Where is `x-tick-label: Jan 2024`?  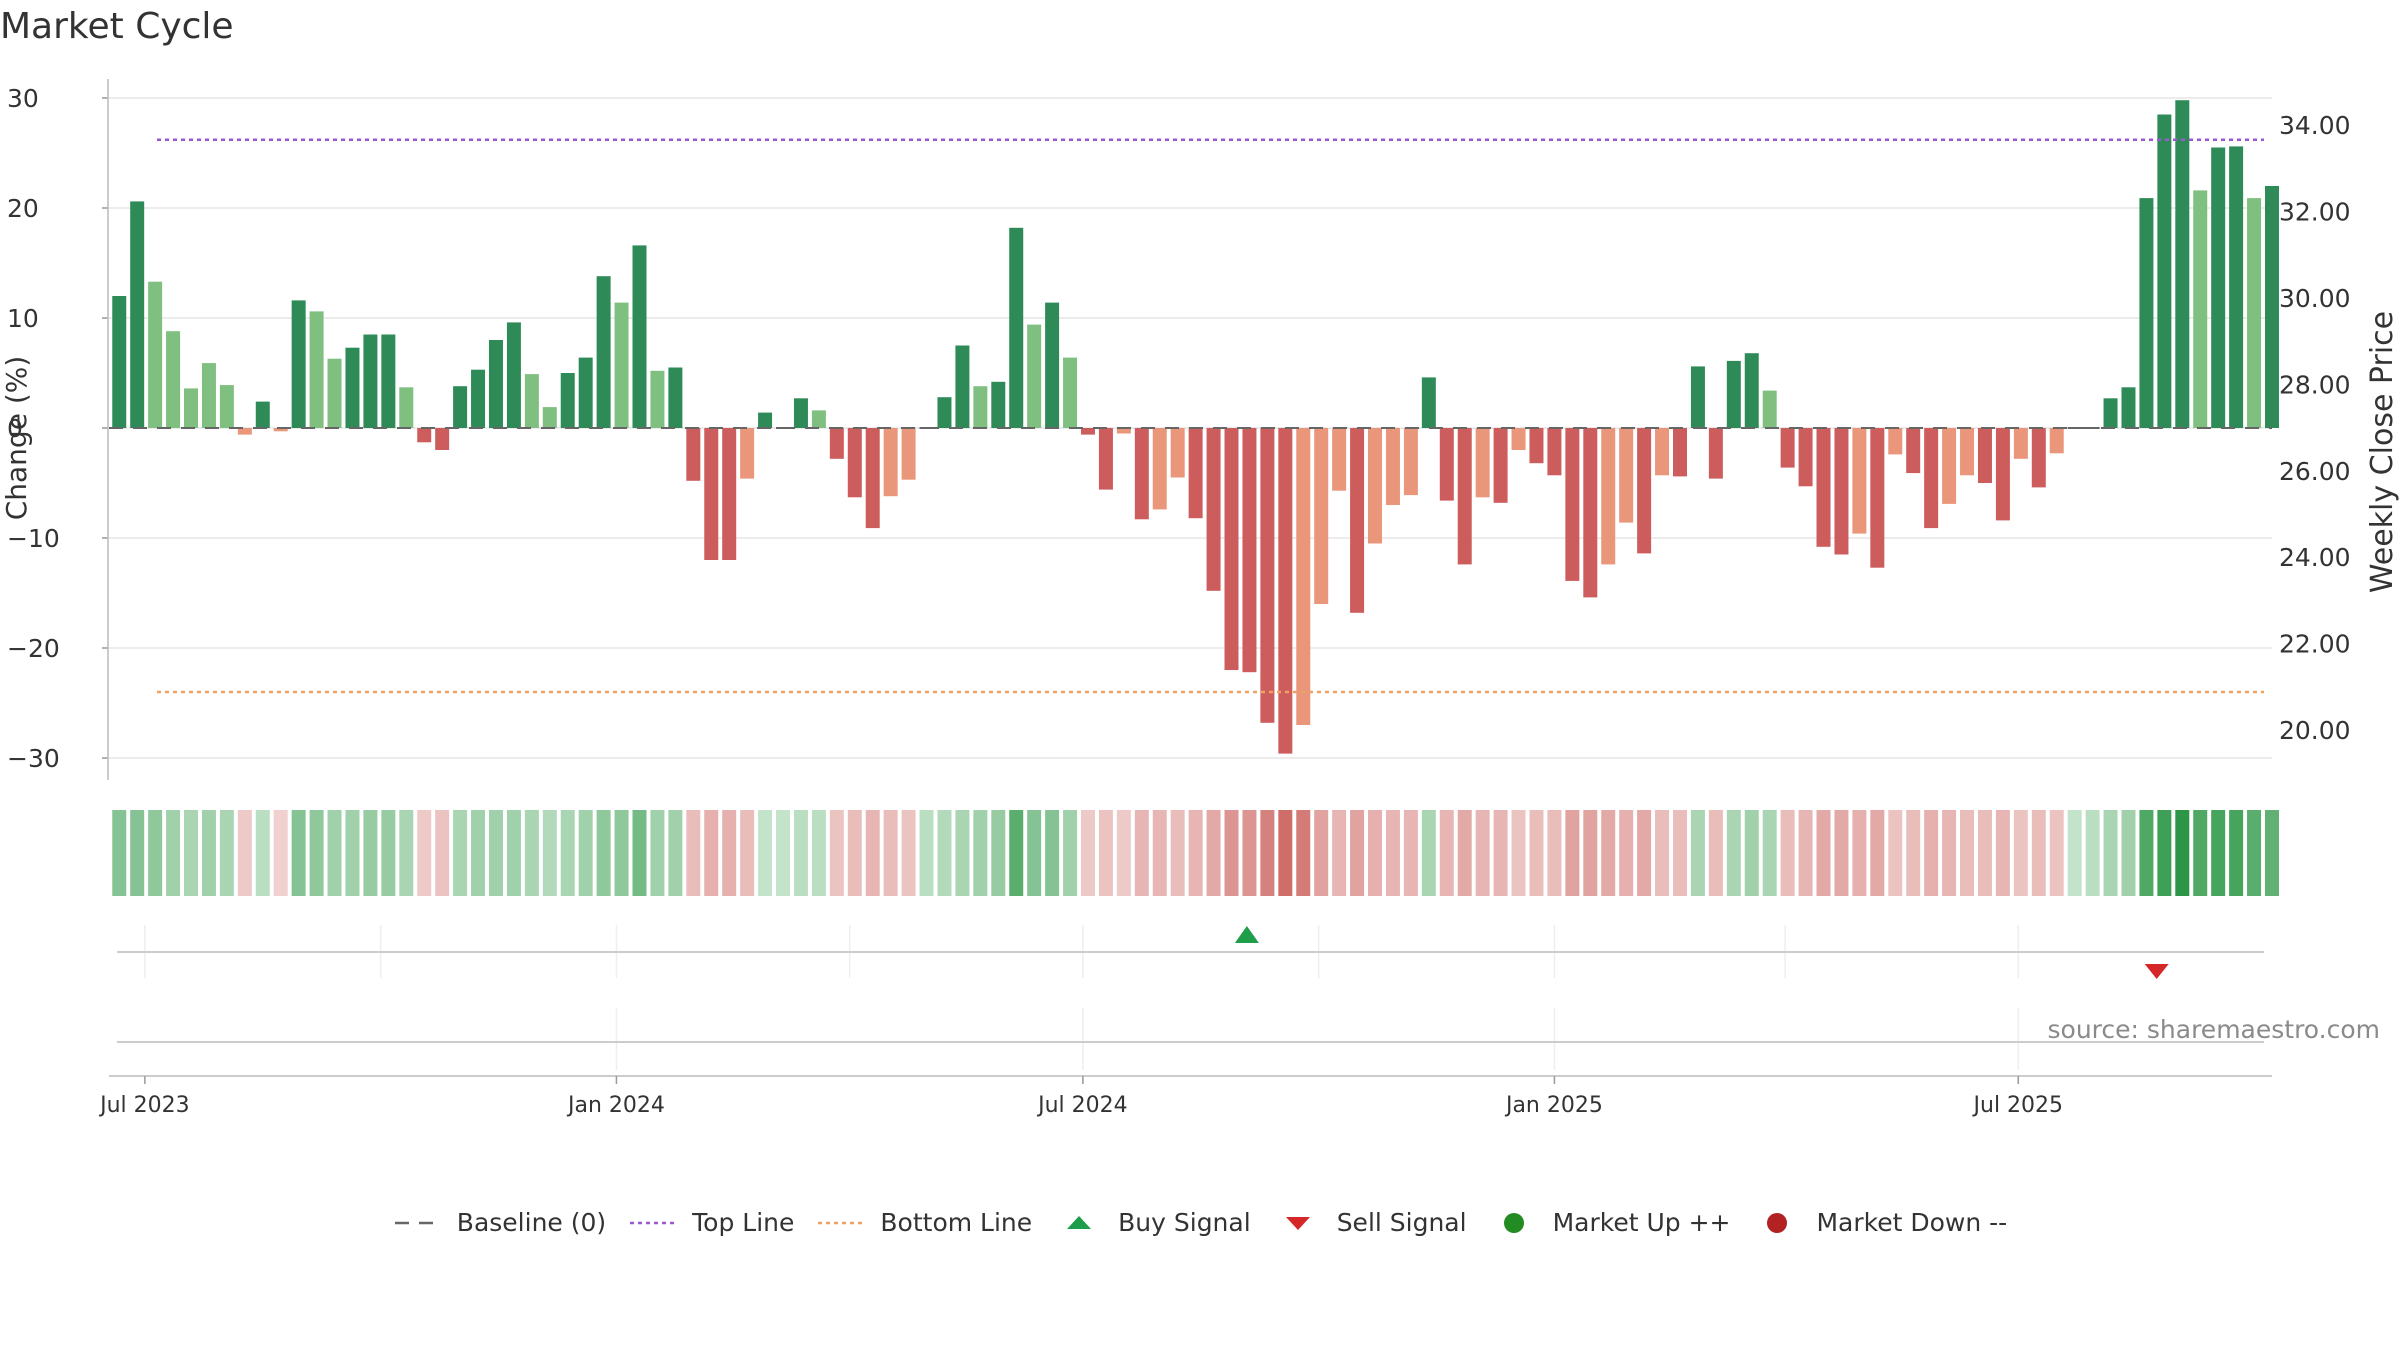
x-tick-label: Jan 2024 is located at coordinates (615, 1105).